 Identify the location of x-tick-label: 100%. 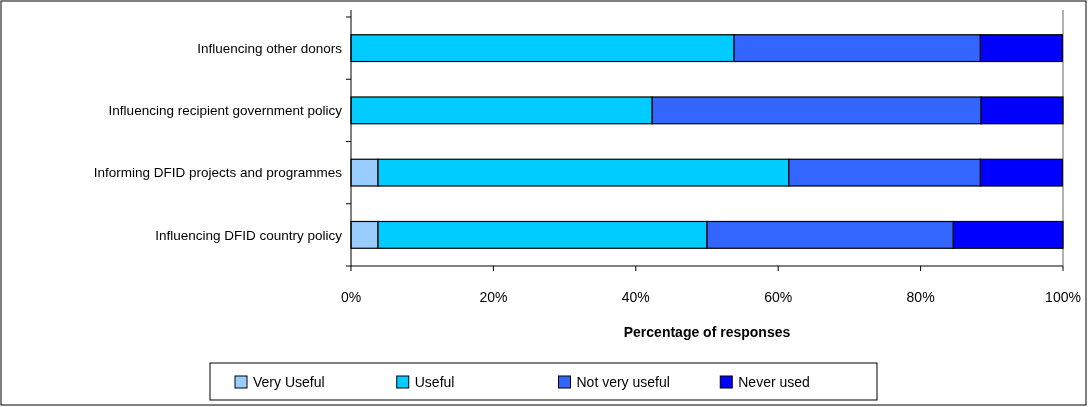
(1063, 297).